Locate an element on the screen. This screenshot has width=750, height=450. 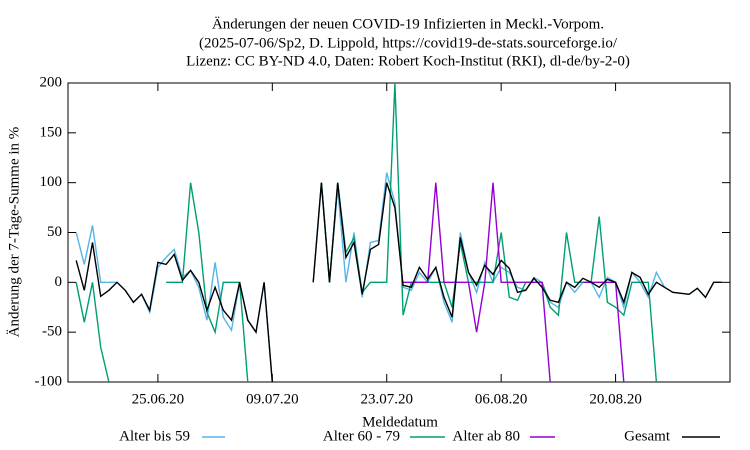
x-tick-label: 25.06.20 is located at coordinates (158, 399).